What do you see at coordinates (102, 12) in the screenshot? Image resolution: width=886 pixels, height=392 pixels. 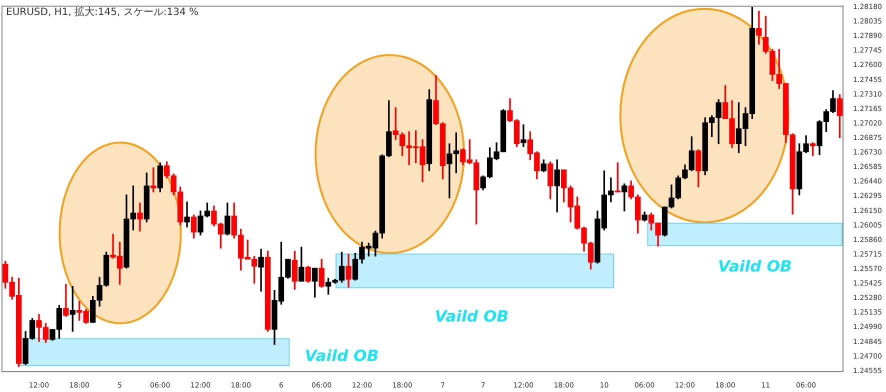 I see `chart-title: EURUSD, H1, 拡大:145, スケール:134 %` at bounding box center [102, 12].